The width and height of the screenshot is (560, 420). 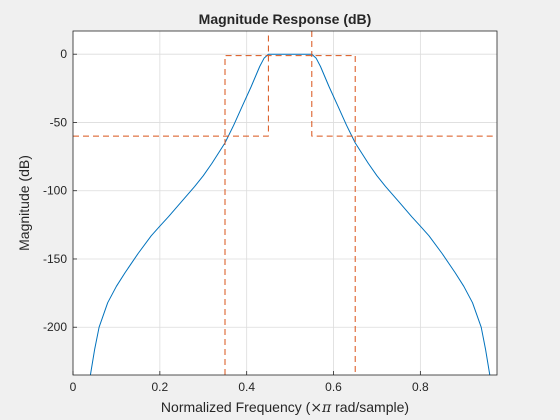 What do you see at coordinates (333, 387) in the screenshot?
I see `x-tick-label: 0.6` at bounding box center [333, 387].